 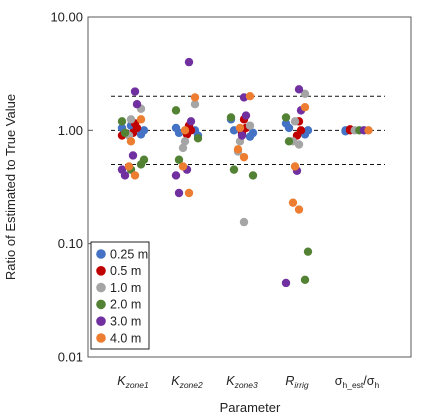 I want to click on y-tick-label: 10.00, so click(x=66, y=17).